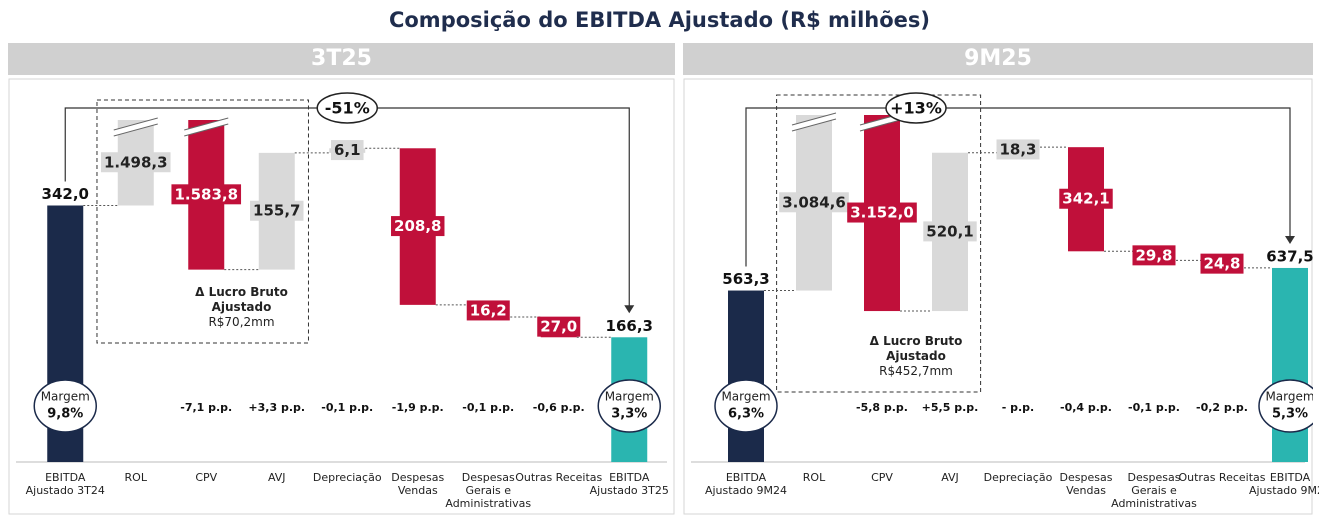 This screenshot has width=1319, height=515. Describe the element at coordinates (418, 407) in the screenshot. I see `pp-change: -1,9 p.p.` at that location.